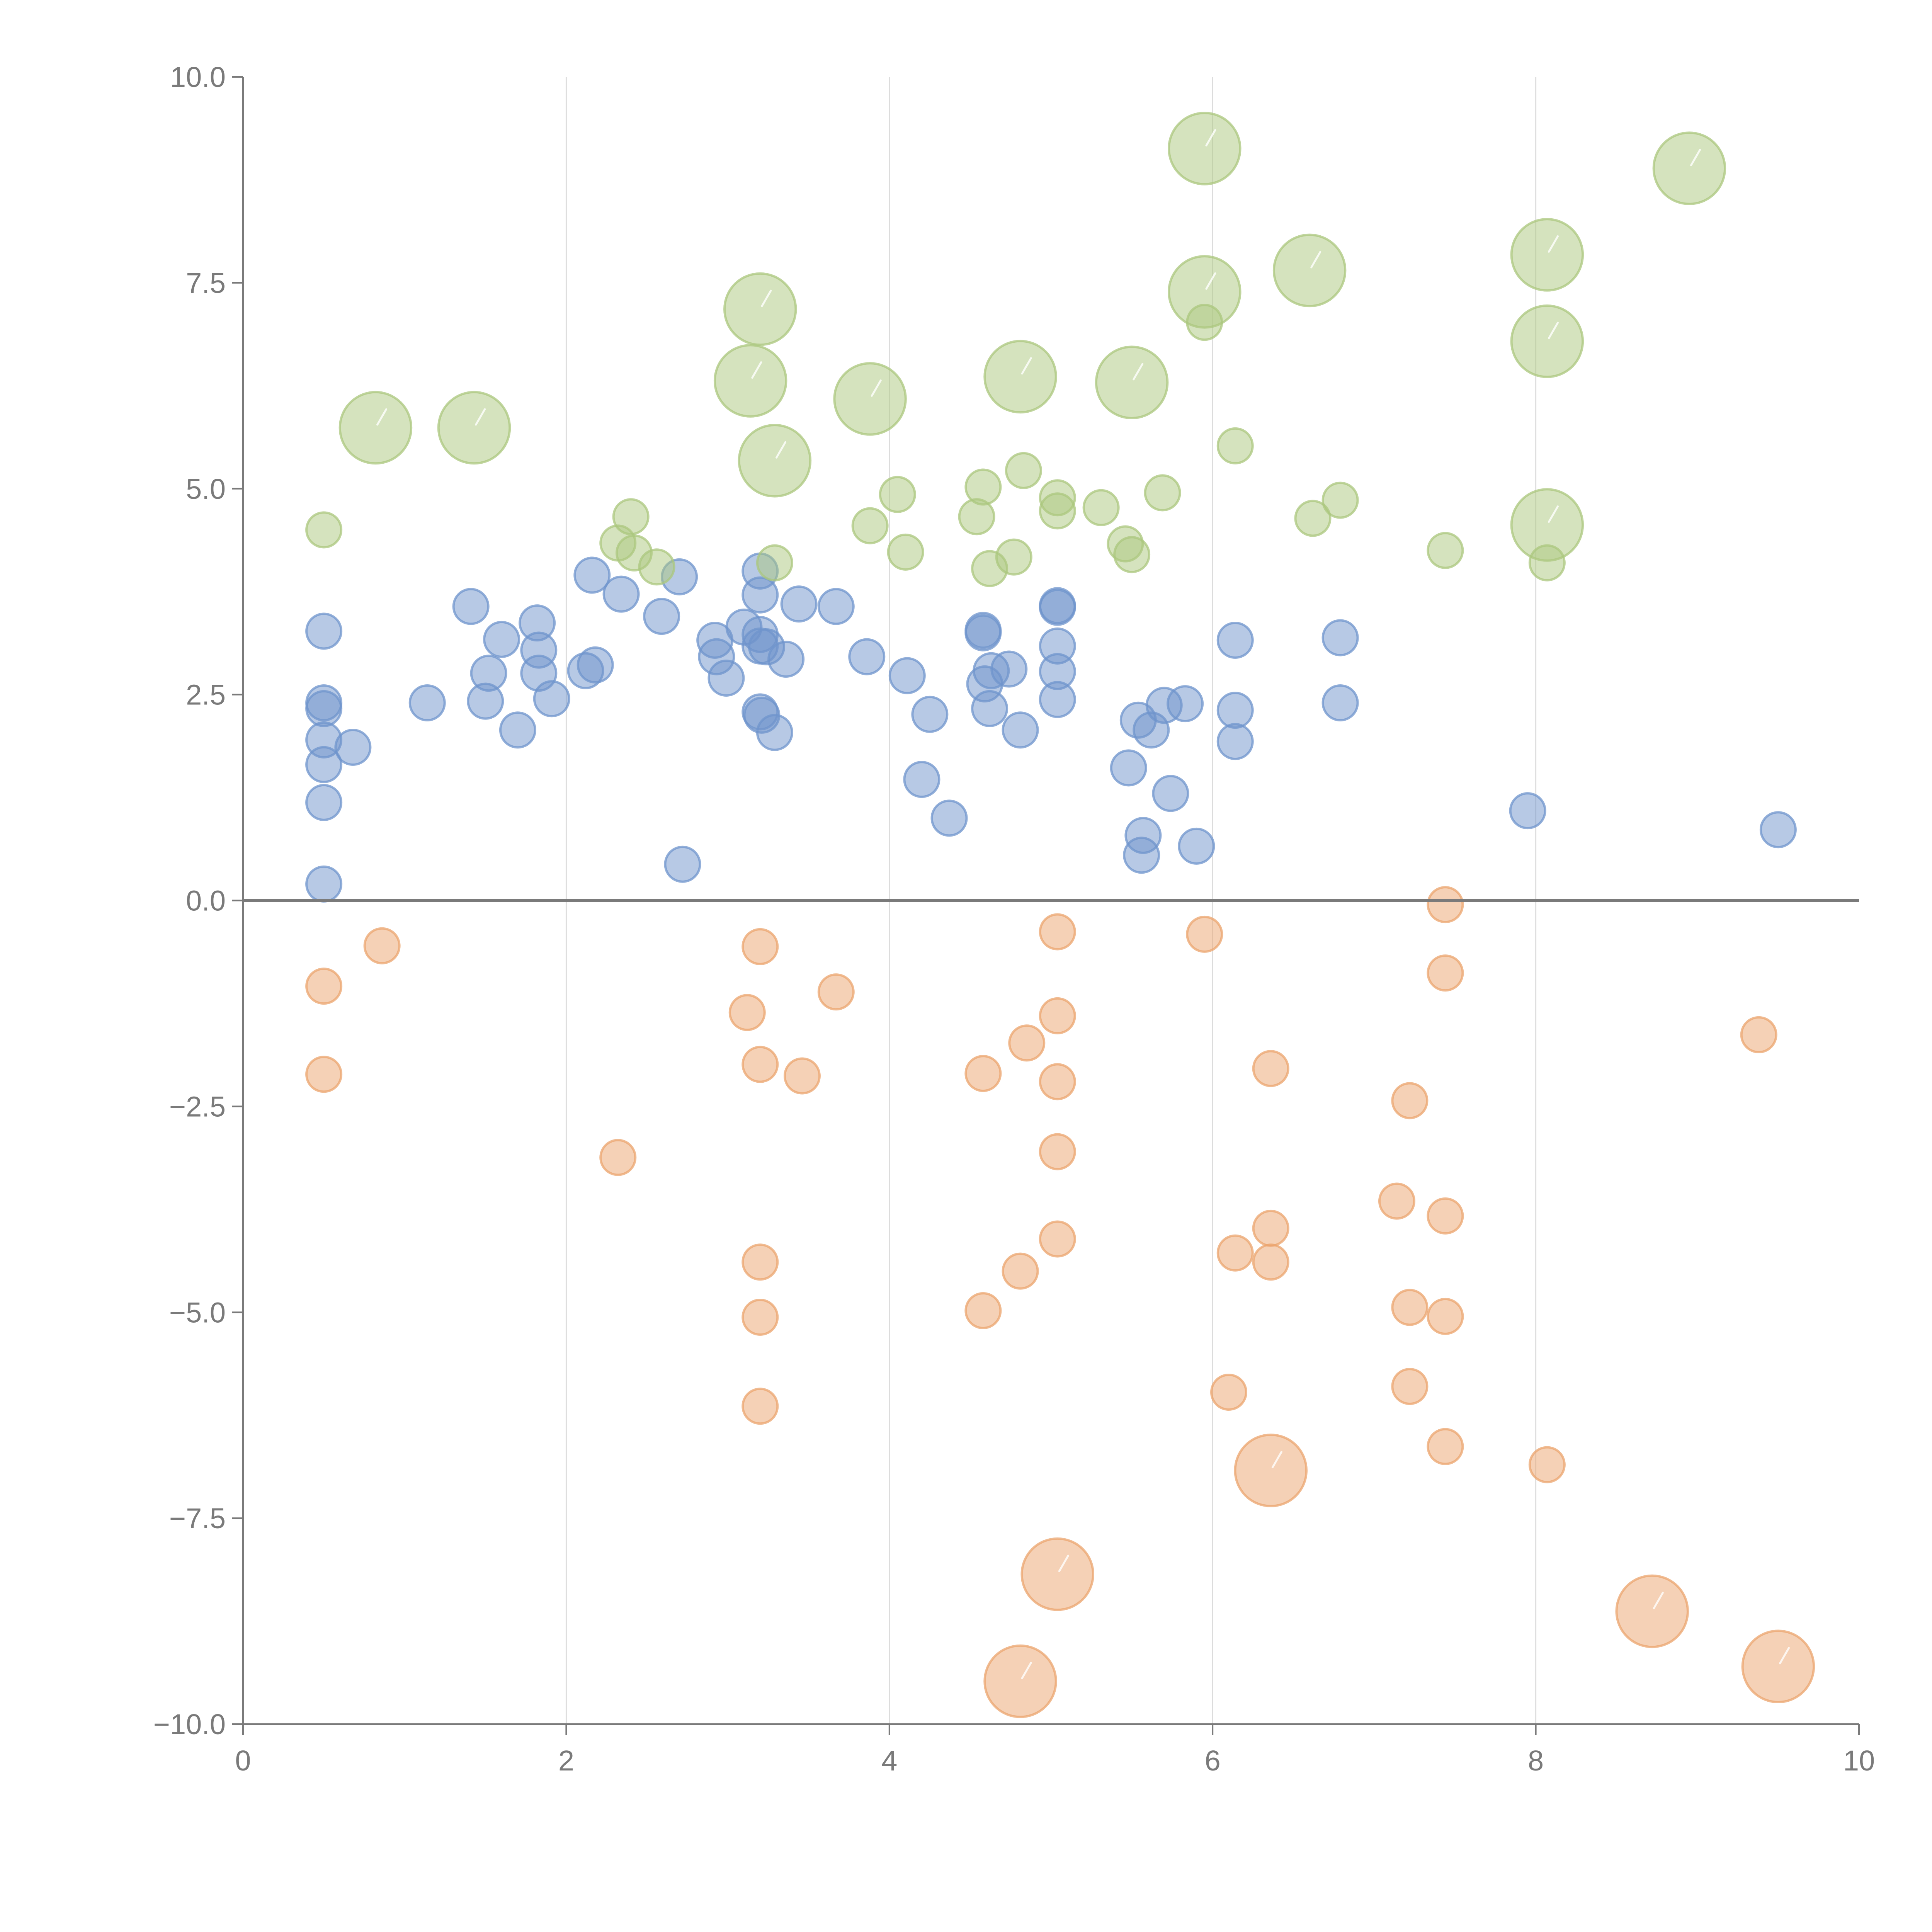 The image size is (1932, 1932). What do you see at coordinates (206, 283) in the screenshot?
I see `y-tick-label: 7.5` at bounding box center [206, 283].